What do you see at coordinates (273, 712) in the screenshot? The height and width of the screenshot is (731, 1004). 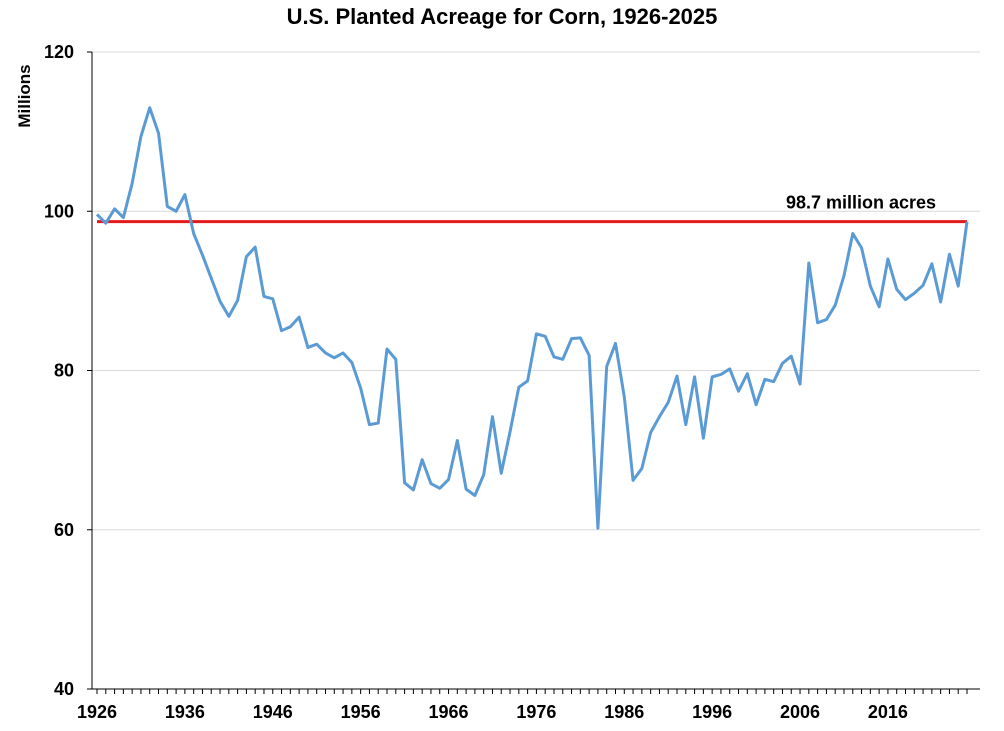 I see `x-tick-label: 1946` at bounding box center [273, 712].